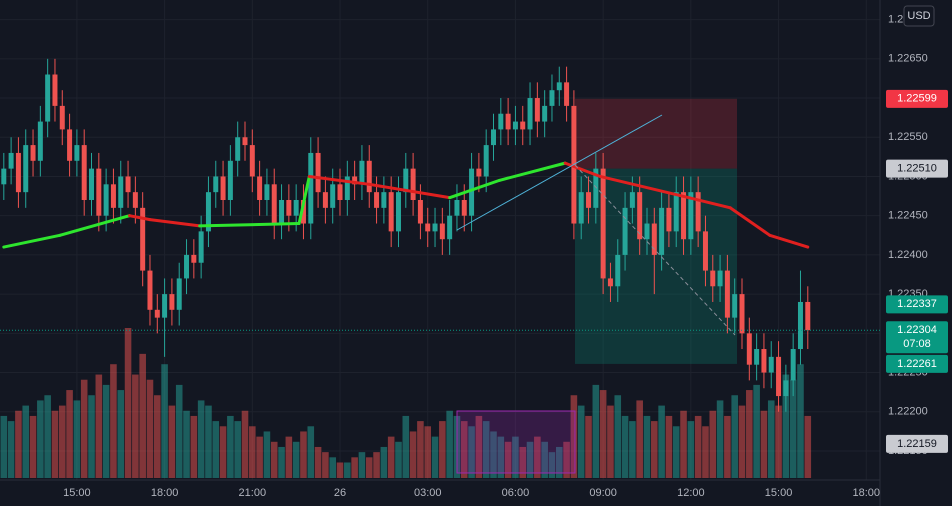 This screenshot has width=952, height=506. I want to click on x-tick-label: 15:00, so click(779, 493).